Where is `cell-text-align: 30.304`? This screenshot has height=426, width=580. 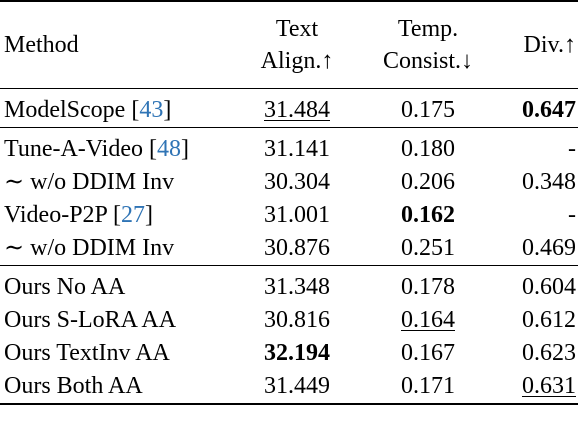
cell-text-align: 30.304 is located at coordinates (297, 182).